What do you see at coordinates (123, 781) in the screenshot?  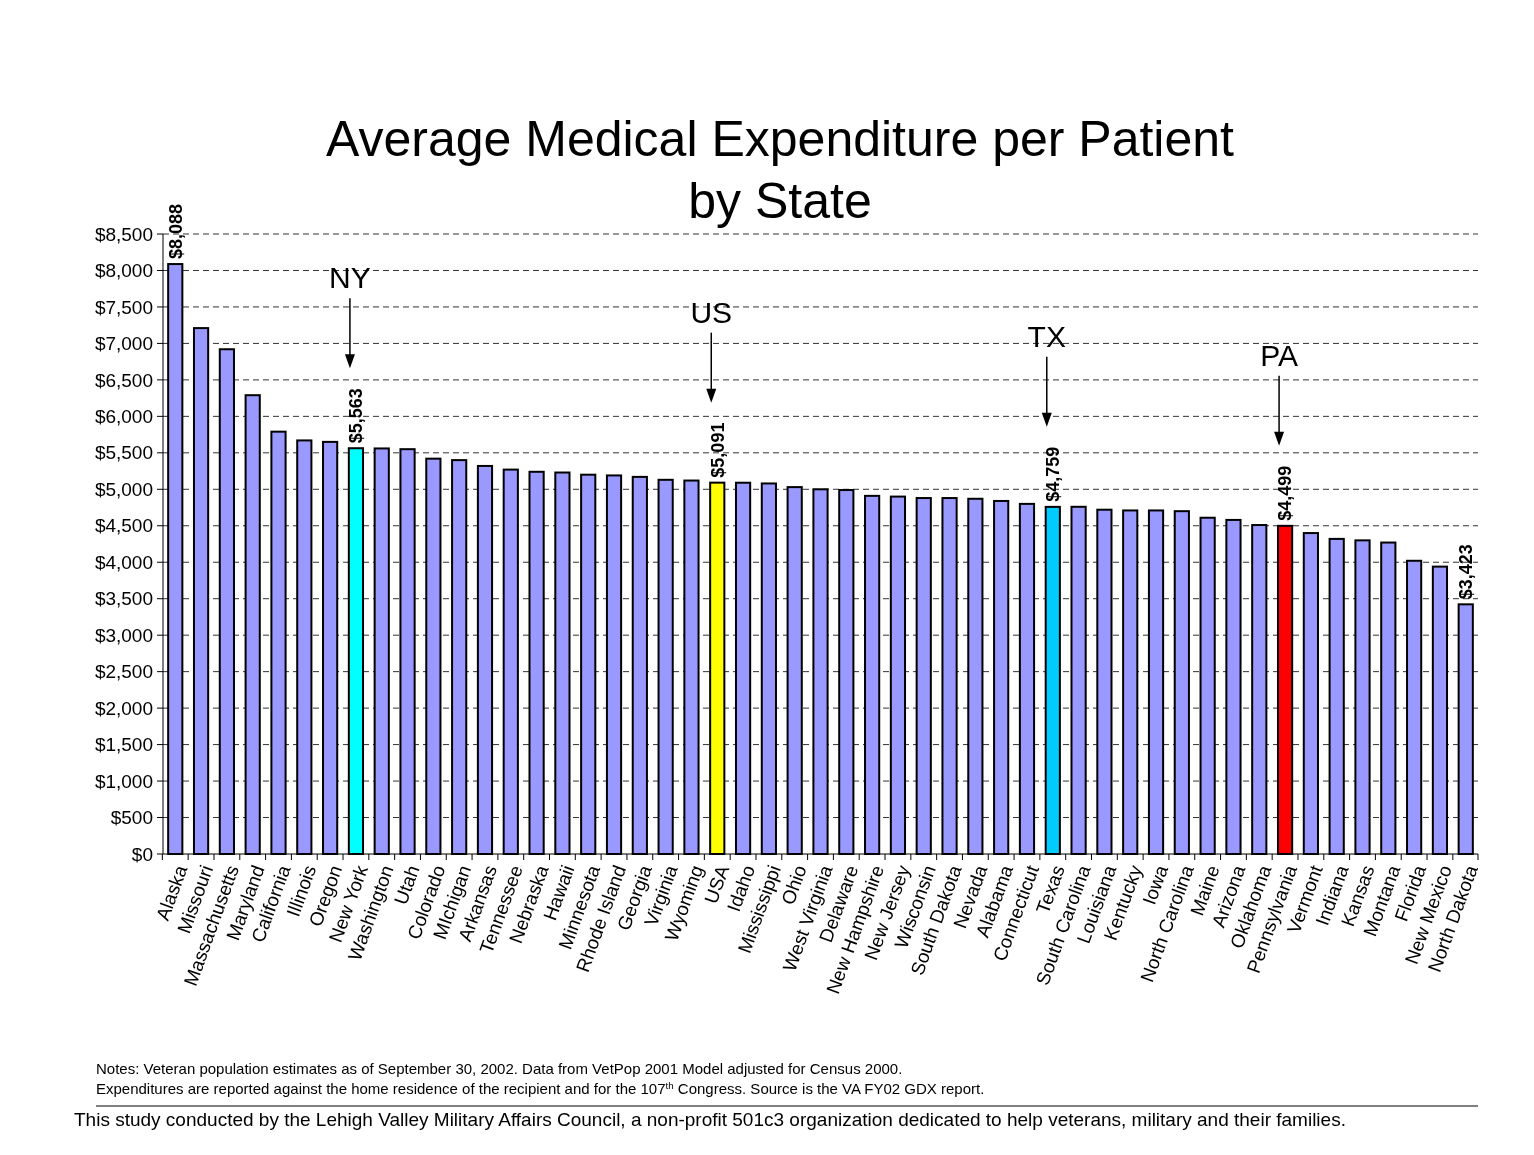 I see `y-tick-label: $1,000` at bounding box center [123, 781].